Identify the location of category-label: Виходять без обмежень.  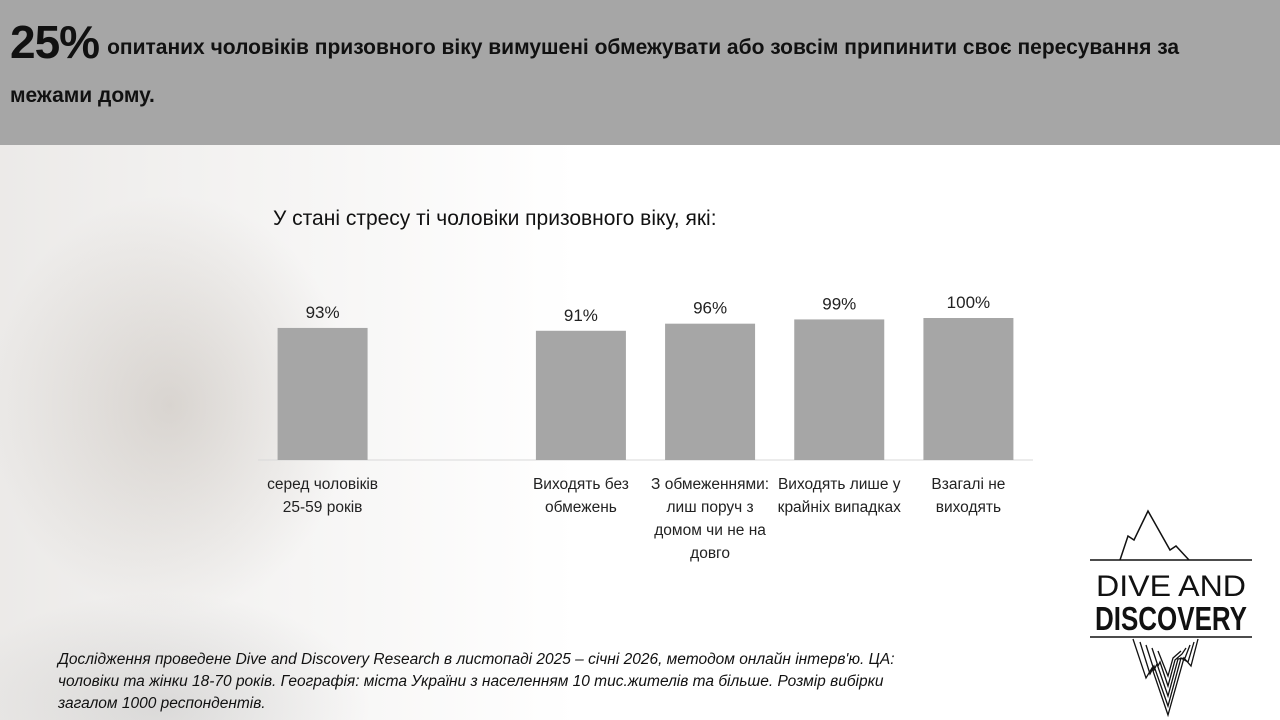
(580, 496).